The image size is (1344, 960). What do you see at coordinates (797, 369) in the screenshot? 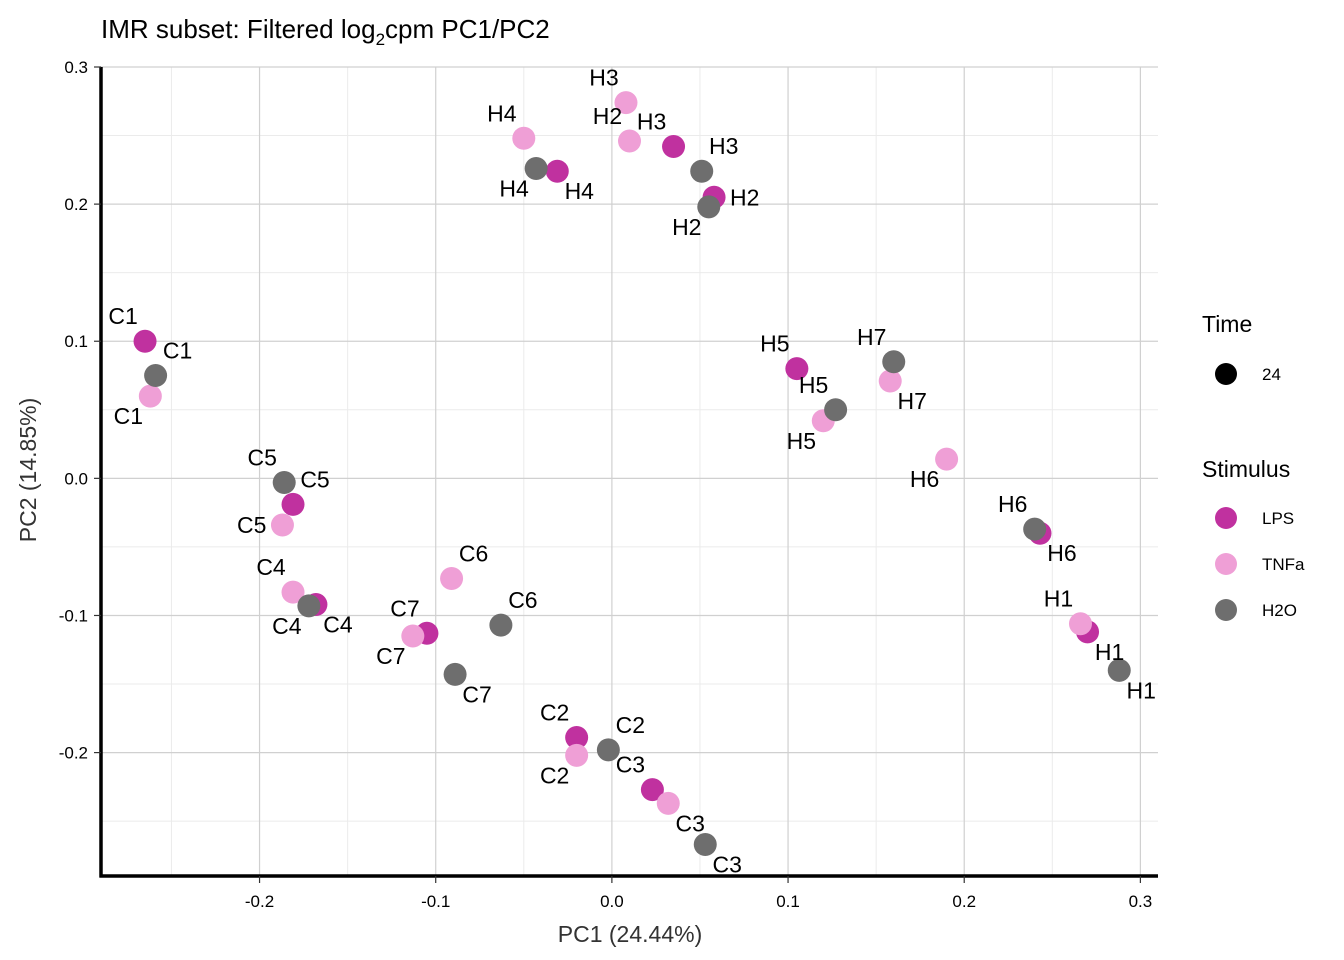
I see `point-lps-h5` at bounding box center [797, 369].